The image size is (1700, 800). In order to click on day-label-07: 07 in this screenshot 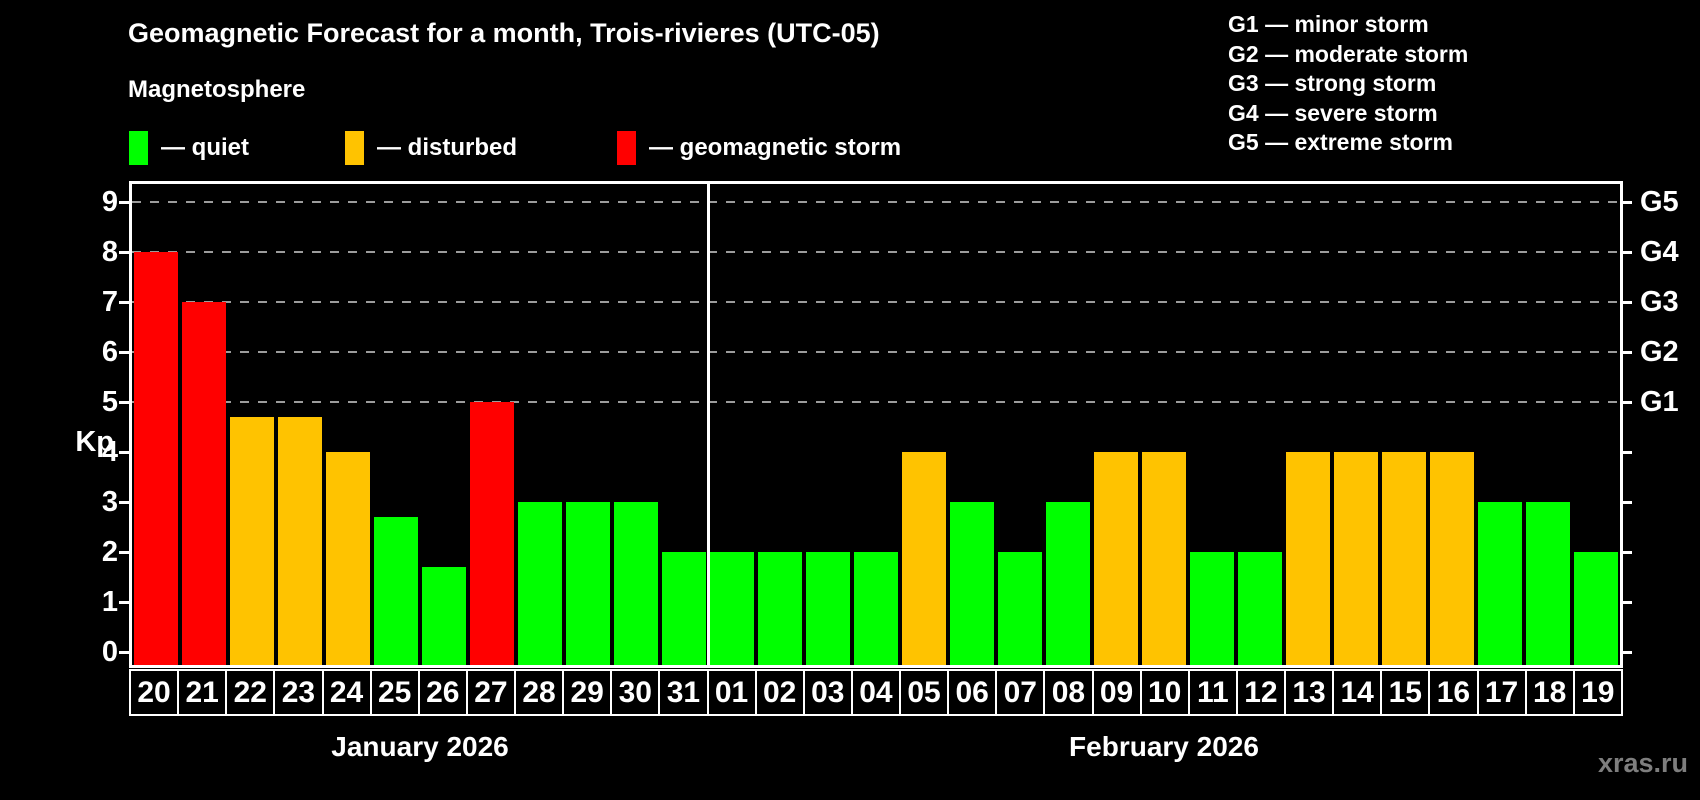, I will do `click(1020, 692)`.